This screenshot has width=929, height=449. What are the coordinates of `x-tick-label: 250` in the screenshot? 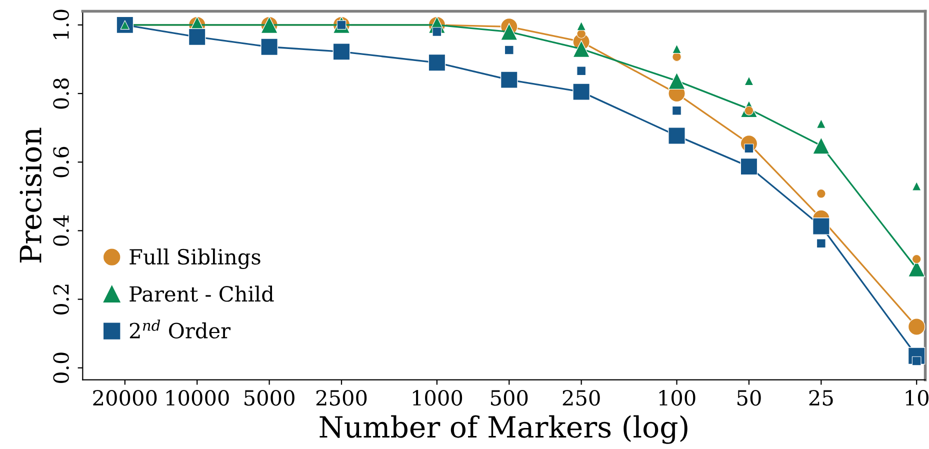 It's located at (581, 398).